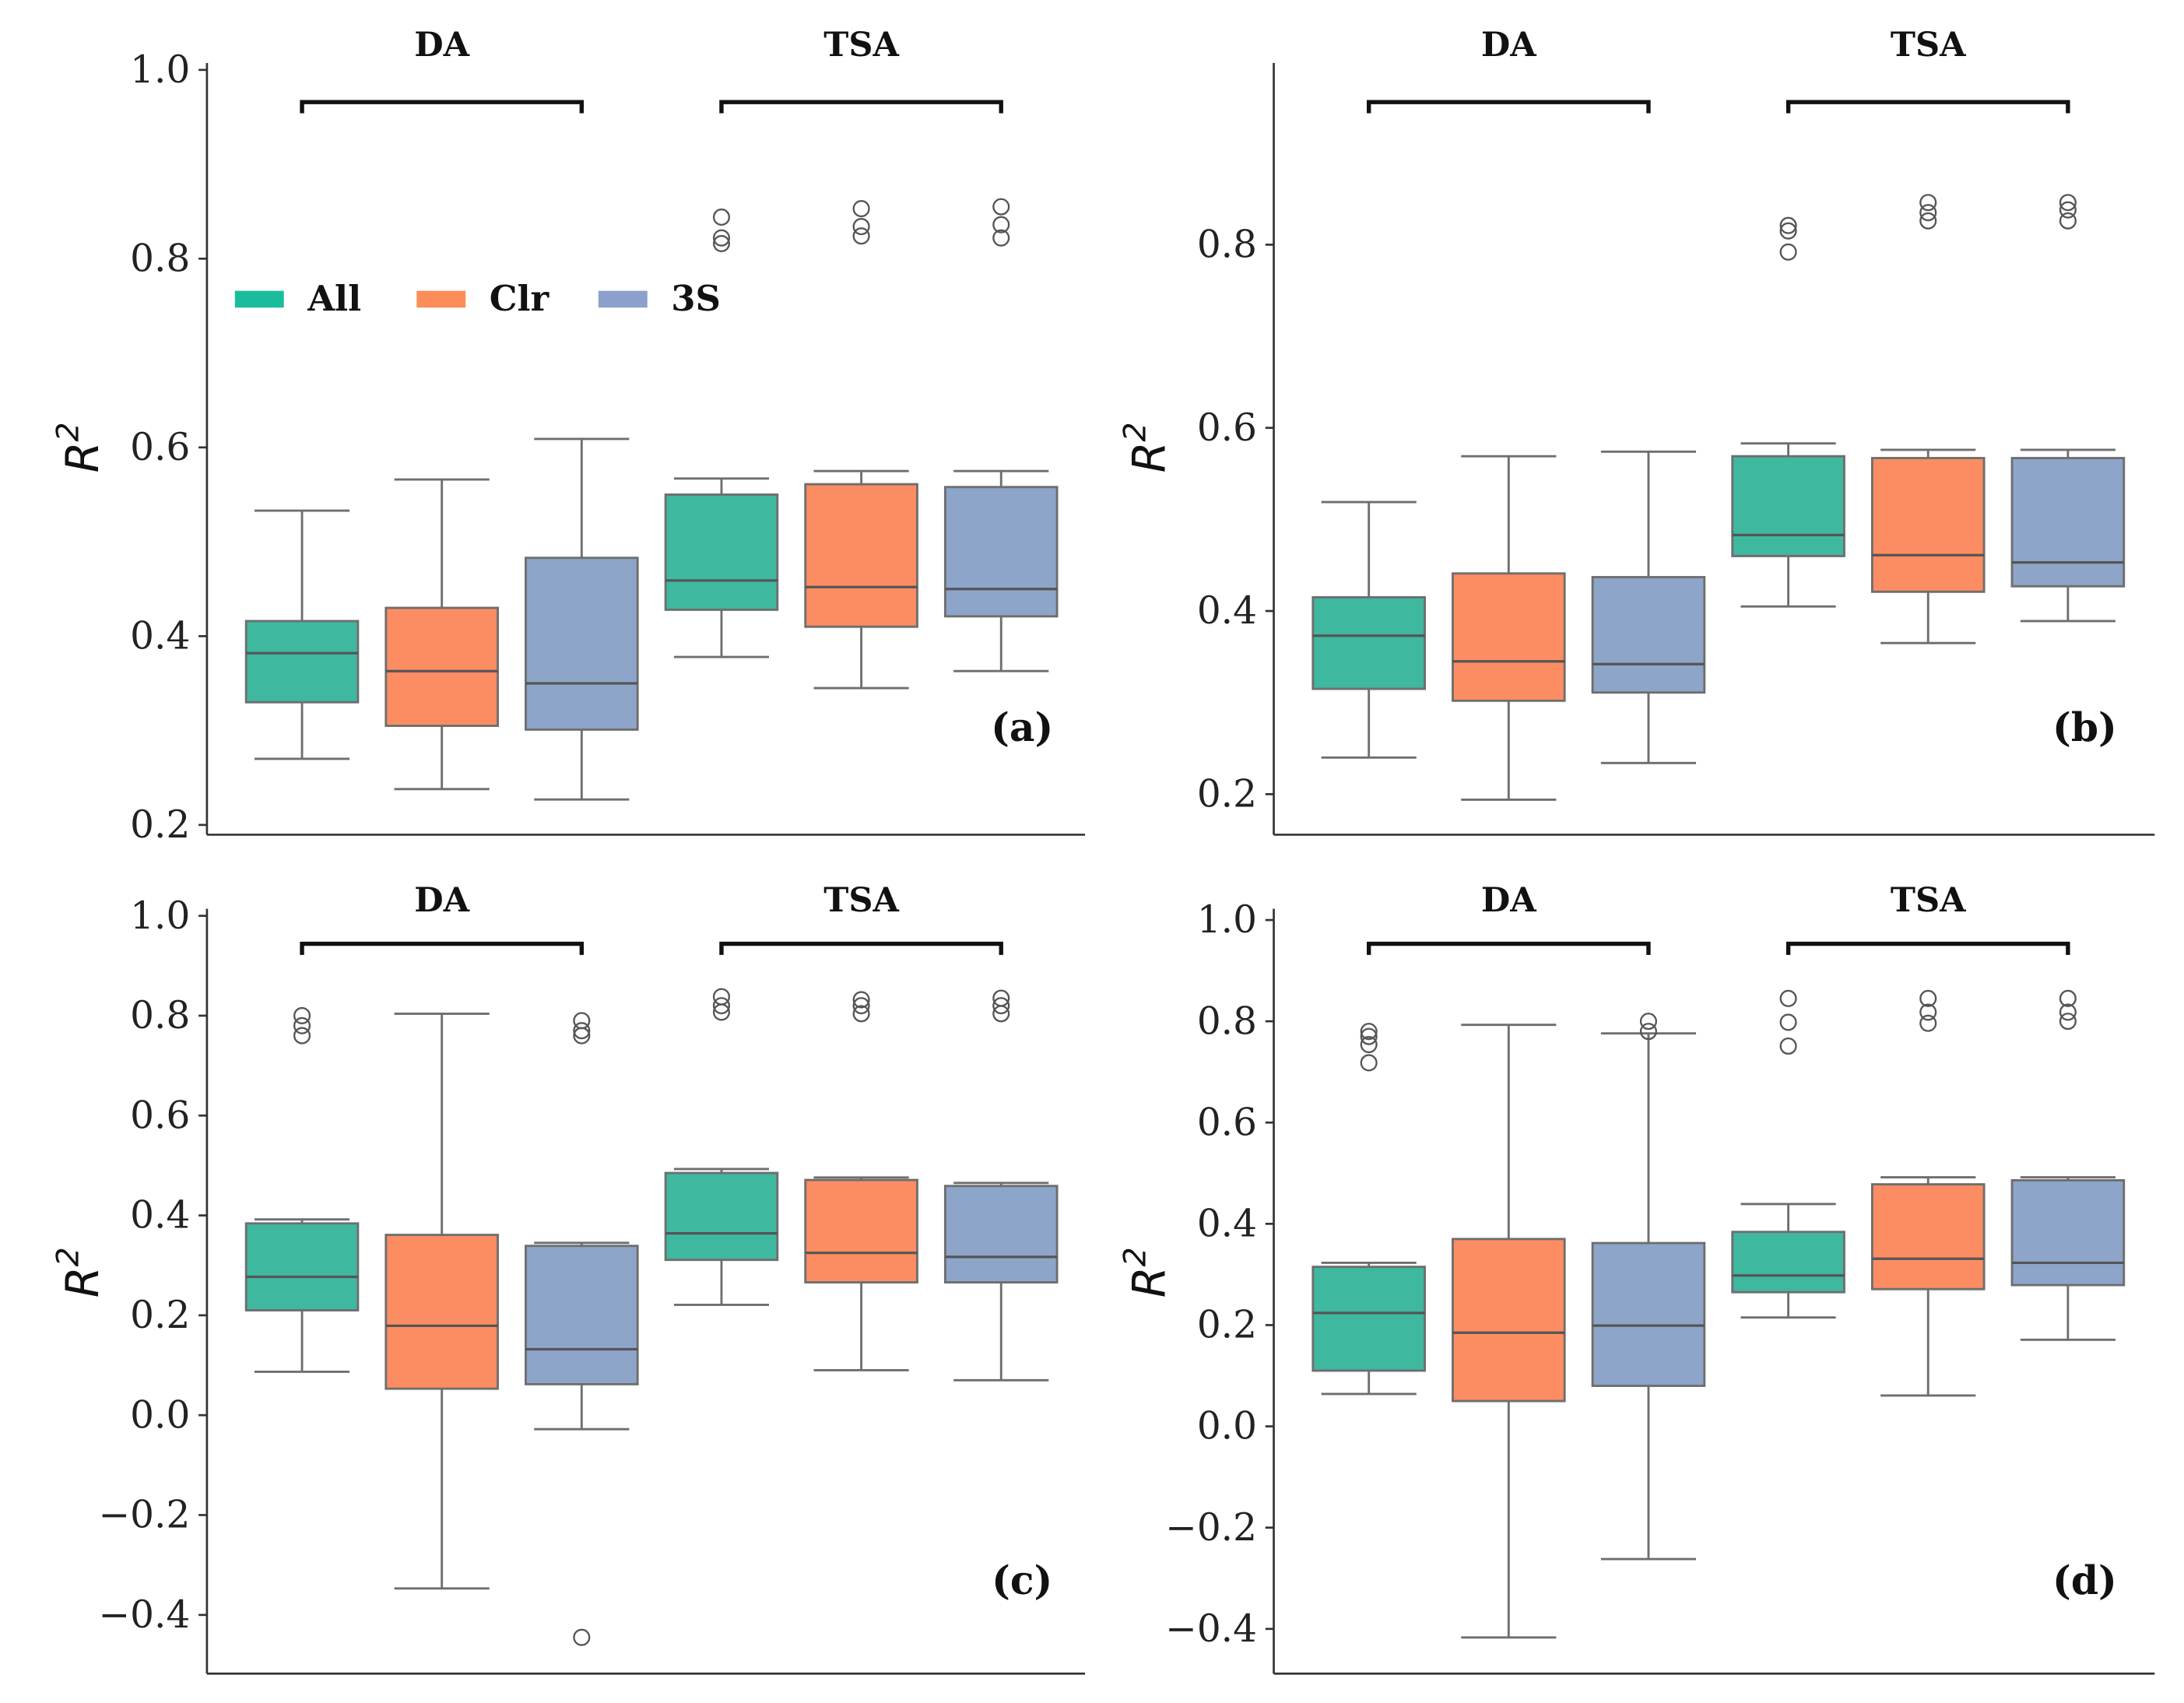 The height and width of the screenshot is (1703, 2184). What do you see at coordinates (160, 637) in the screenshot?
I see `y-tick-label: 0.4` at bounding box center [160, 637].